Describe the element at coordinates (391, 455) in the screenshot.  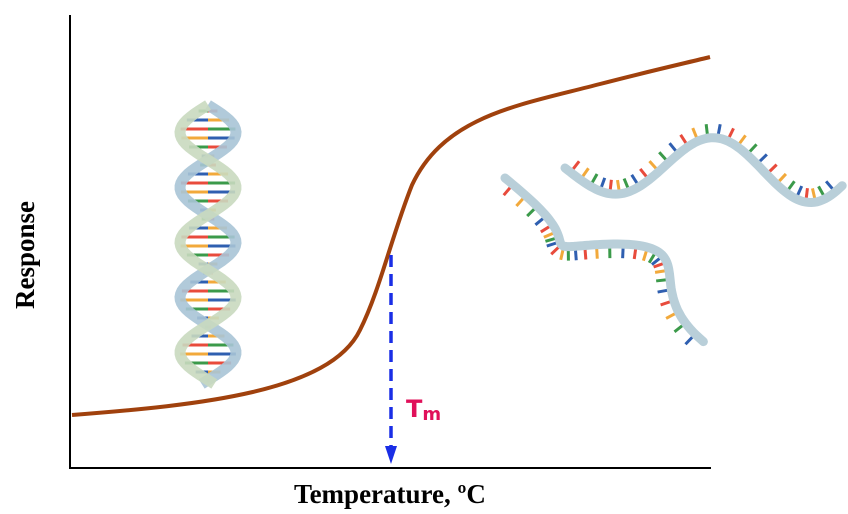
I see `tm-arrowhead` at that location.